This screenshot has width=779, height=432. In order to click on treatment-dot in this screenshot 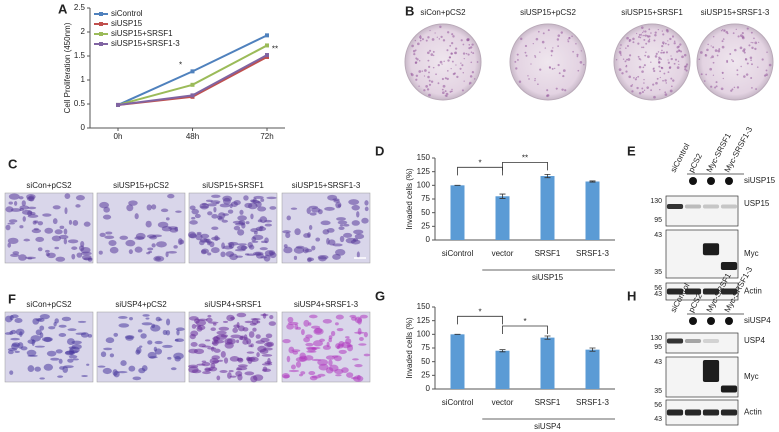, I will do `click(693, 321)`.